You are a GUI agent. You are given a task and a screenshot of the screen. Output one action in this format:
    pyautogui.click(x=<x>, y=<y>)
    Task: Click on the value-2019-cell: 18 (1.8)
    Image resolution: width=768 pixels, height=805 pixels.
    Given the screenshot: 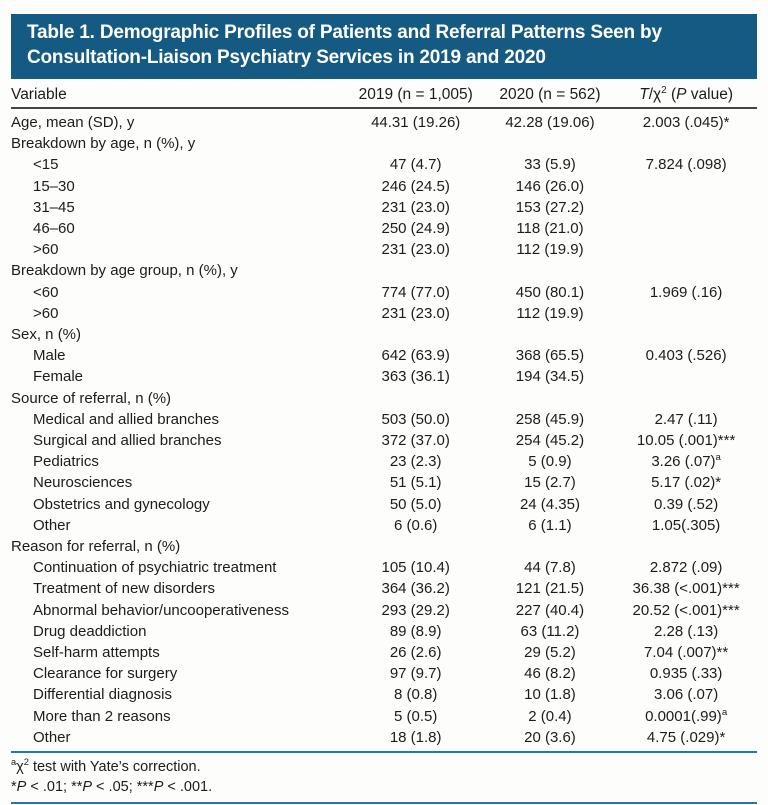 What is the action you would take?
    pyautogui.click(x=415, y=737)
    